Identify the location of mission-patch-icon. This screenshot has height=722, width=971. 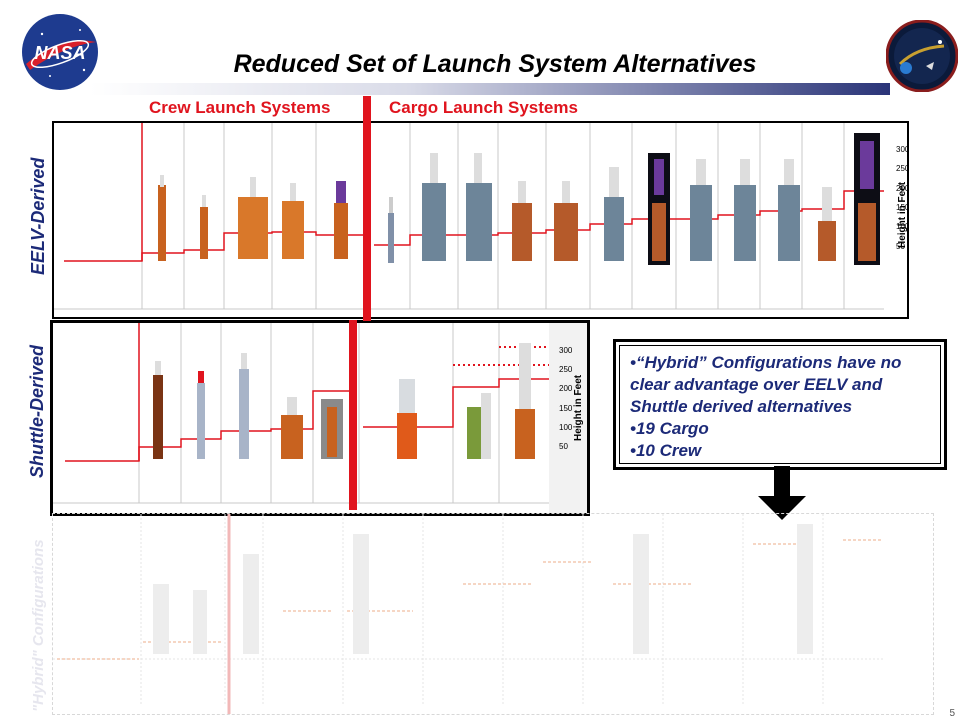
(922, 56).